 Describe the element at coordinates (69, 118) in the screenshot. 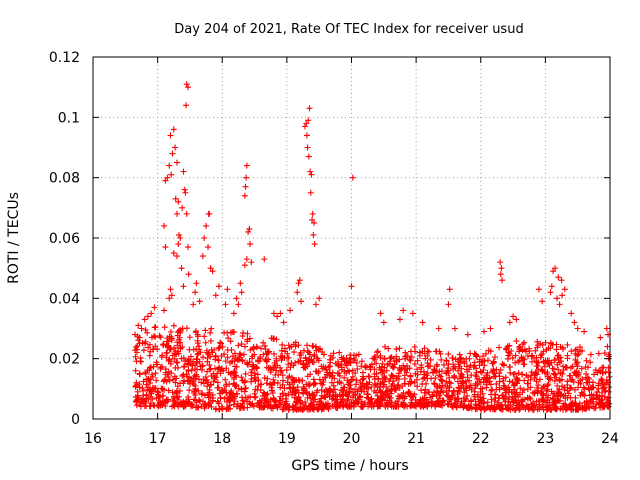

I see `y-tick-label: 0.1` at that location.